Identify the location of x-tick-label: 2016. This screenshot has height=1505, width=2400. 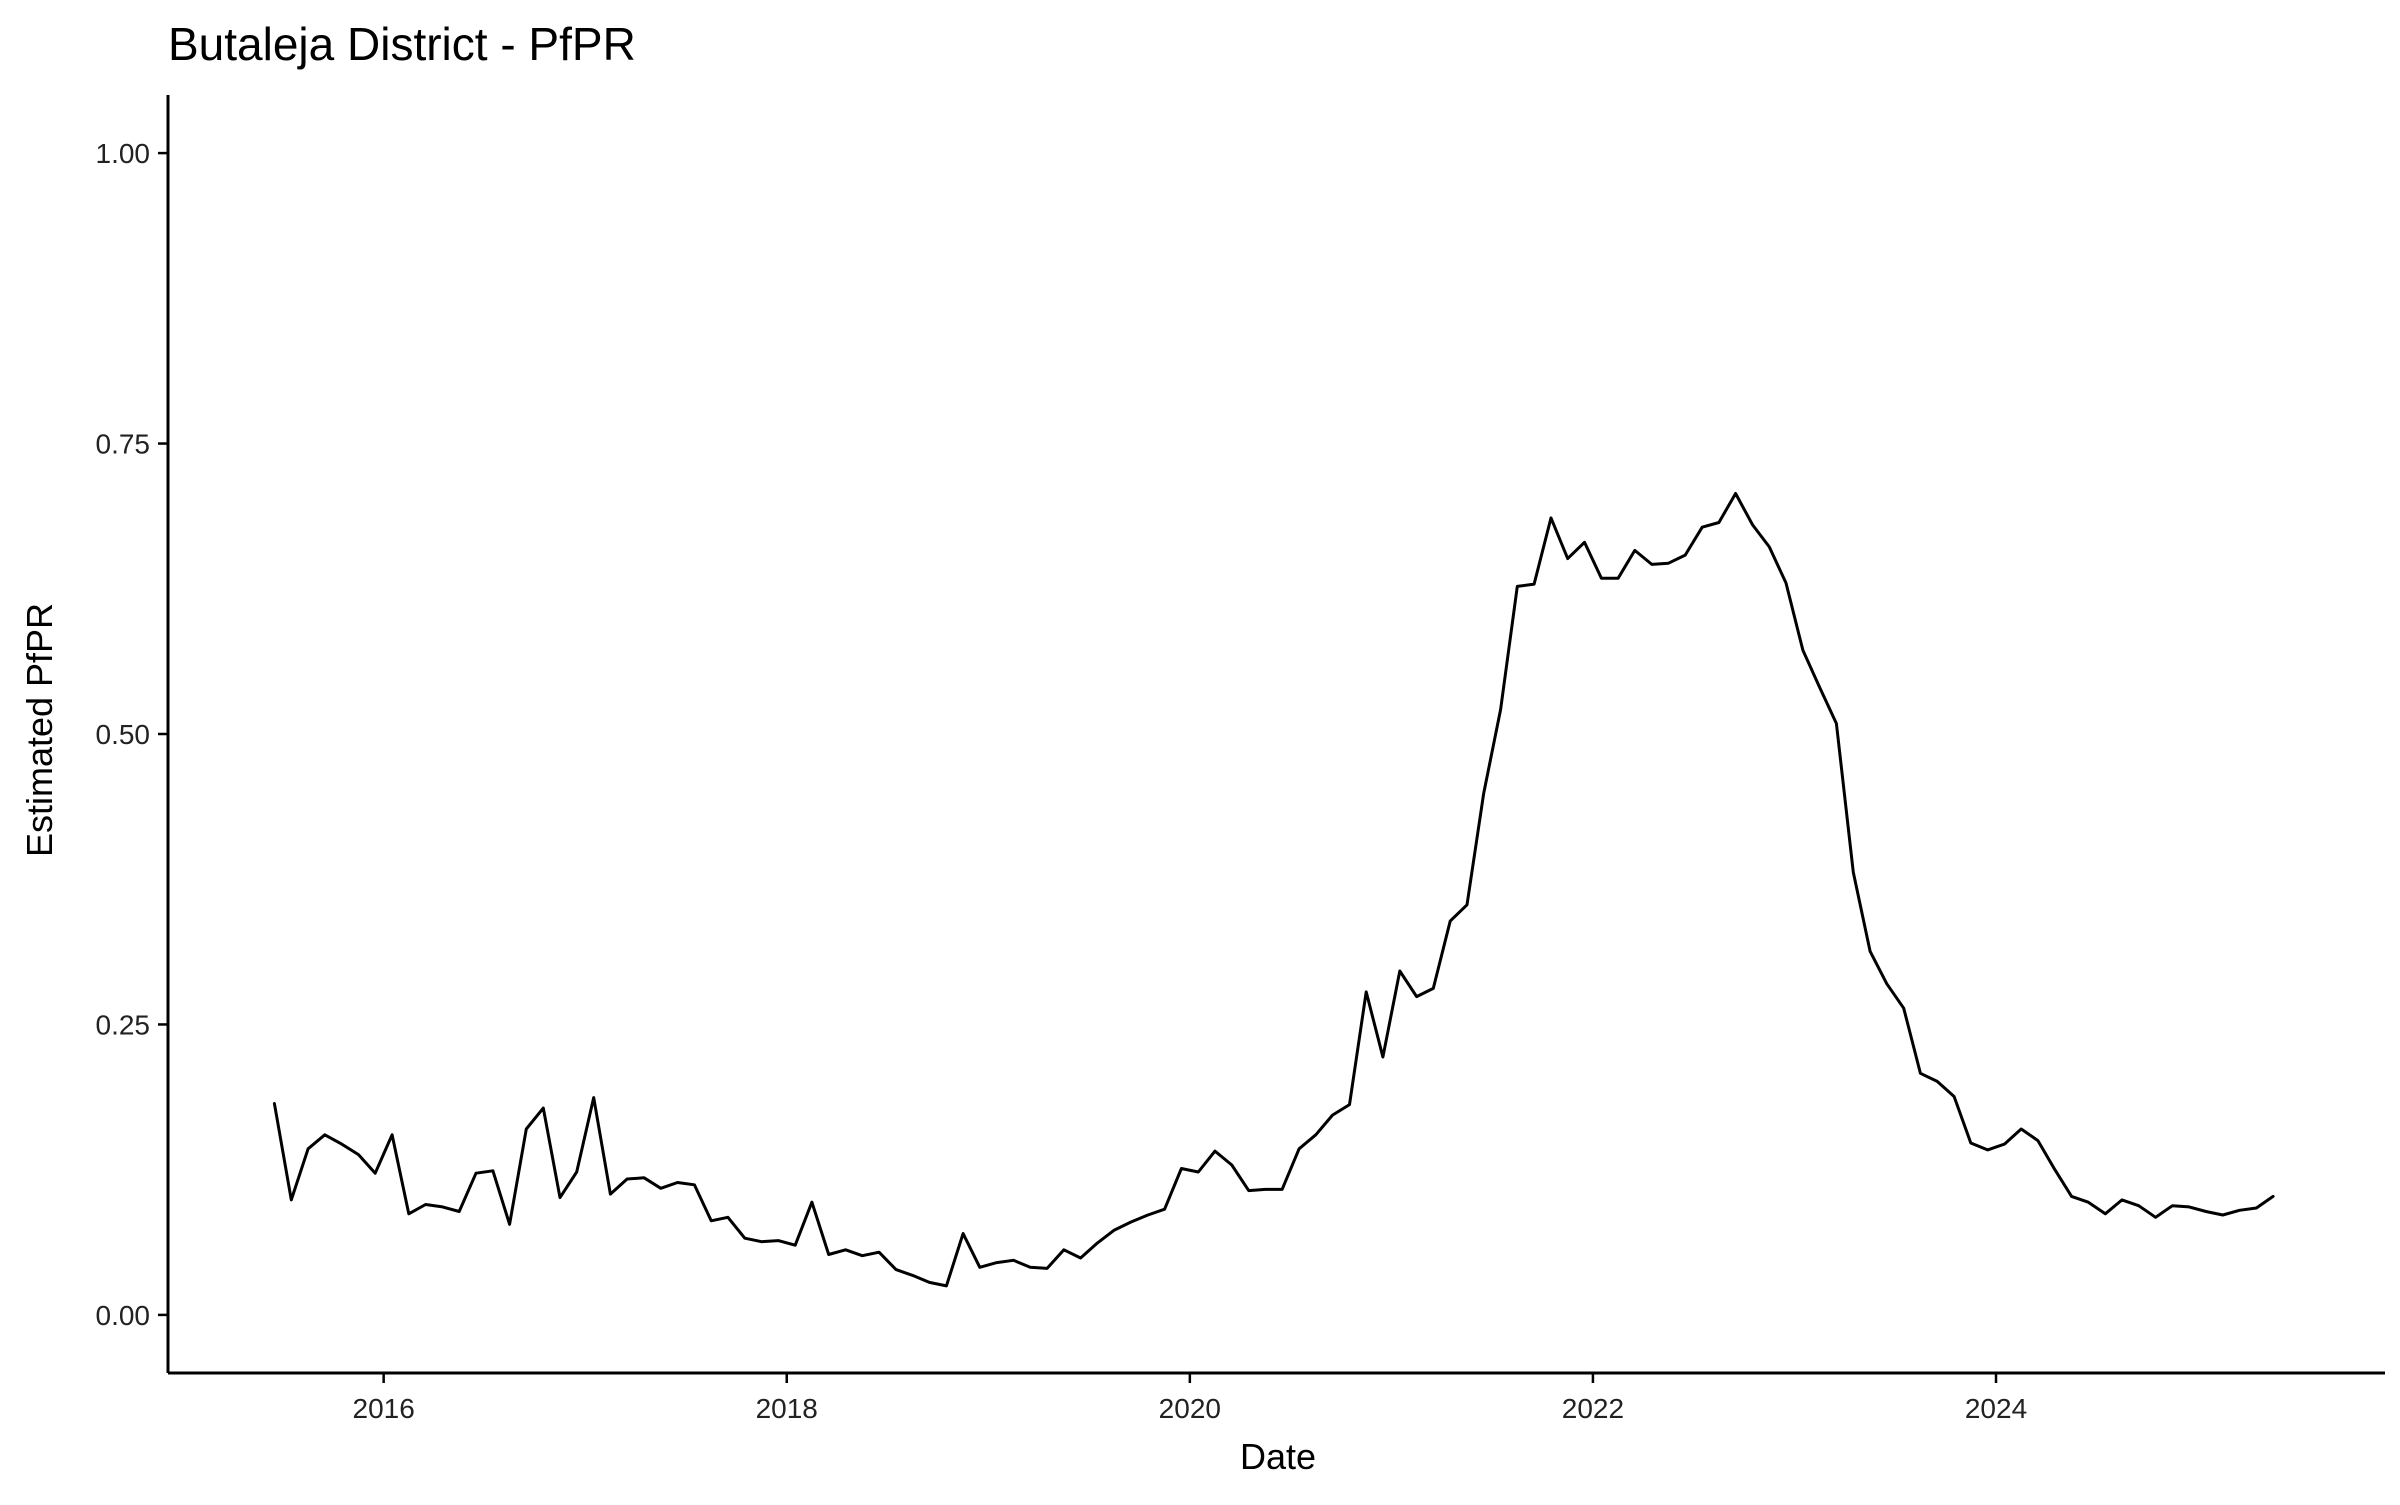
(384, 1408).